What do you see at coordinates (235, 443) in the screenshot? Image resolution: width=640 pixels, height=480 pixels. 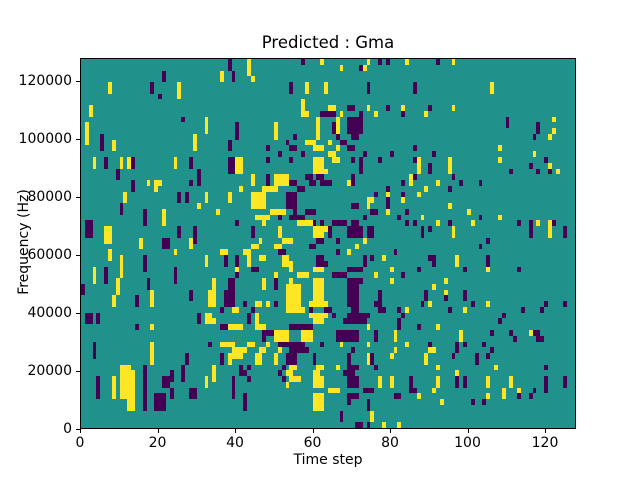 I see `x-tick-label: 40` at bounding box center [235, 443].